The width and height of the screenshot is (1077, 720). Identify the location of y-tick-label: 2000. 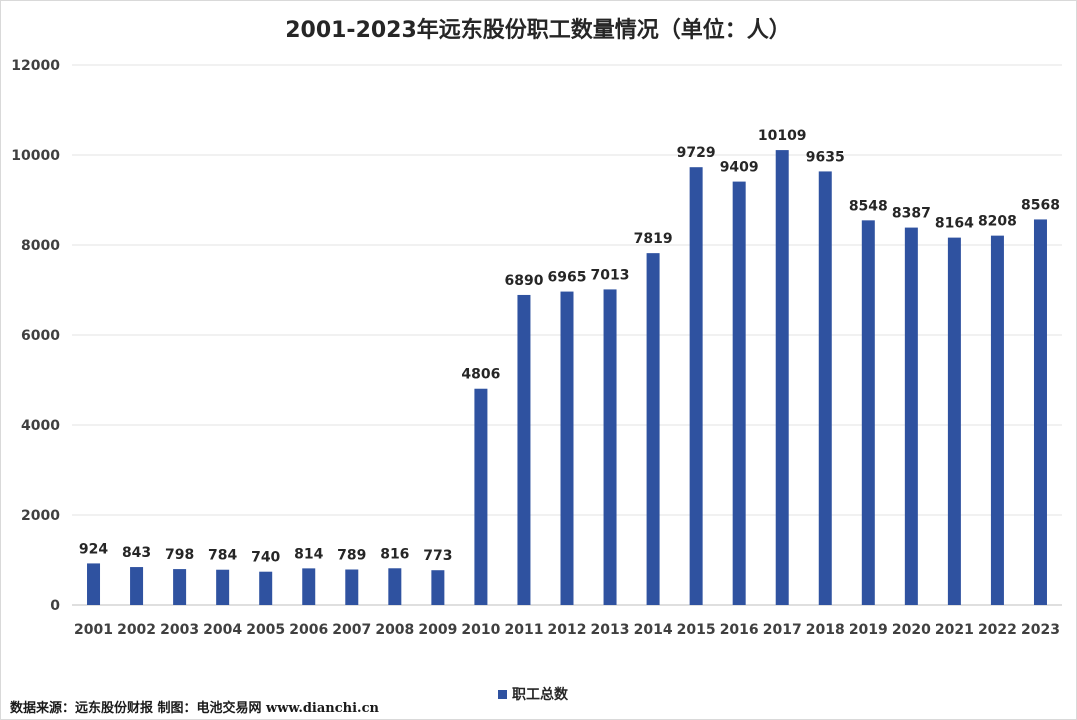
(40, 516).